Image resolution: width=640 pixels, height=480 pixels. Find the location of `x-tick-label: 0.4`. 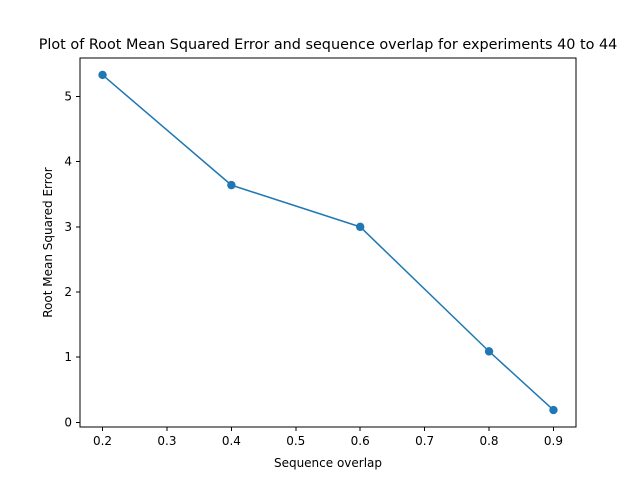

x-tick-label: 0.4 is located at coordinates (231, 441).